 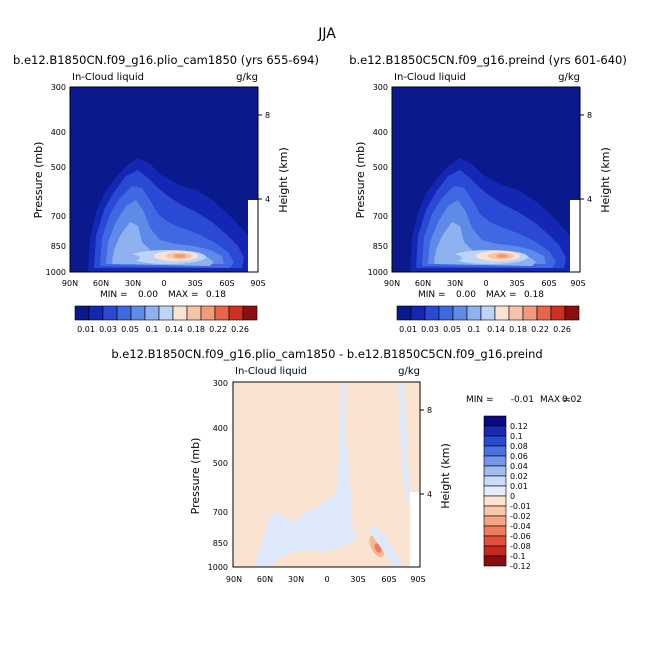 I want to click on panel-2-colorbar-label: 0.1, so click(x=474, y=329).